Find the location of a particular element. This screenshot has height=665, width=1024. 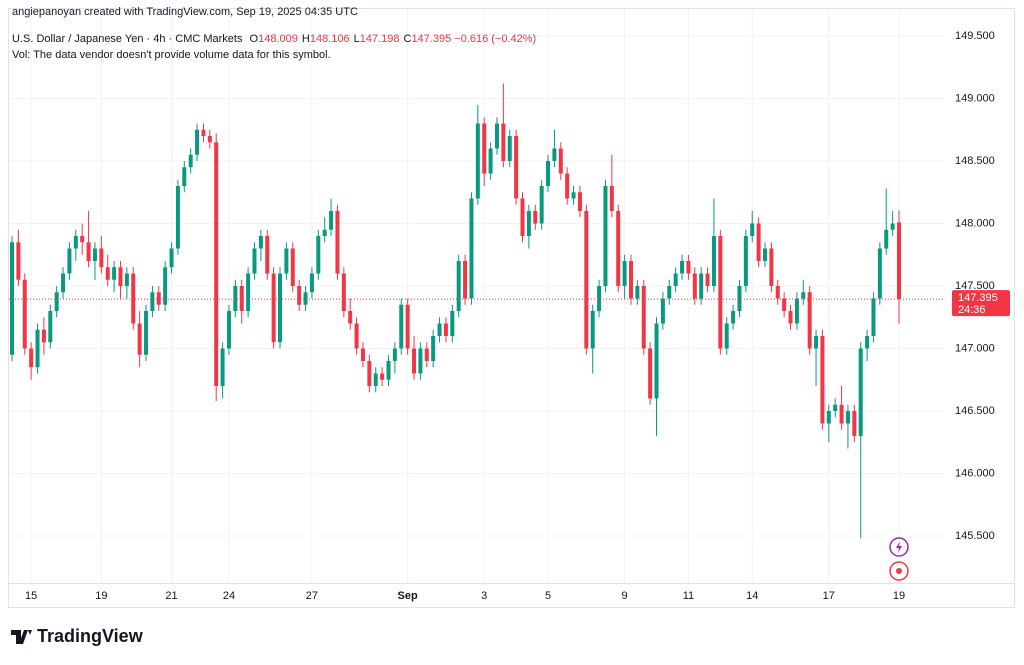

ohlc-value: 147.395 is located at coordinates (431, 39).